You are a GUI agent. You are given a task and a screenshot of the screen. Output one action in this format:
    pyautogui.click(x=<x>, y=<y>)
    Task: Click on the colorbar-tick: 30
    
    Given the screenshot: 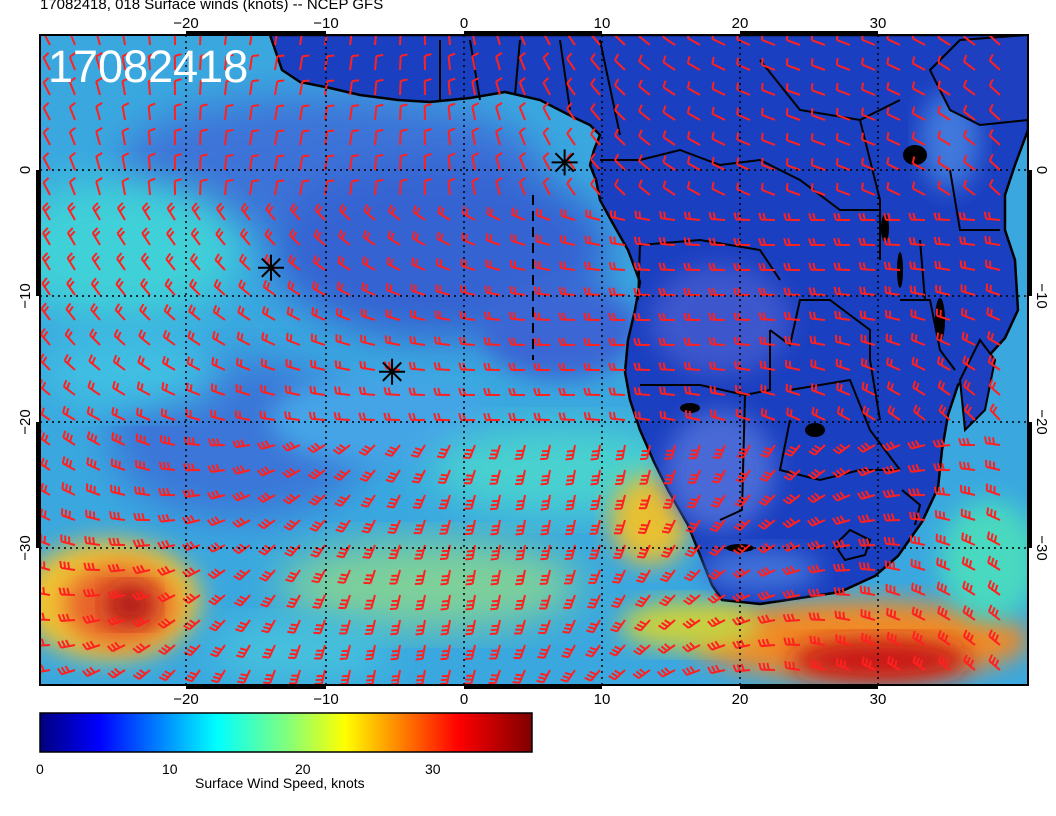 What is the action you would take?
    pyautogui.click(x=433, y=769)
    